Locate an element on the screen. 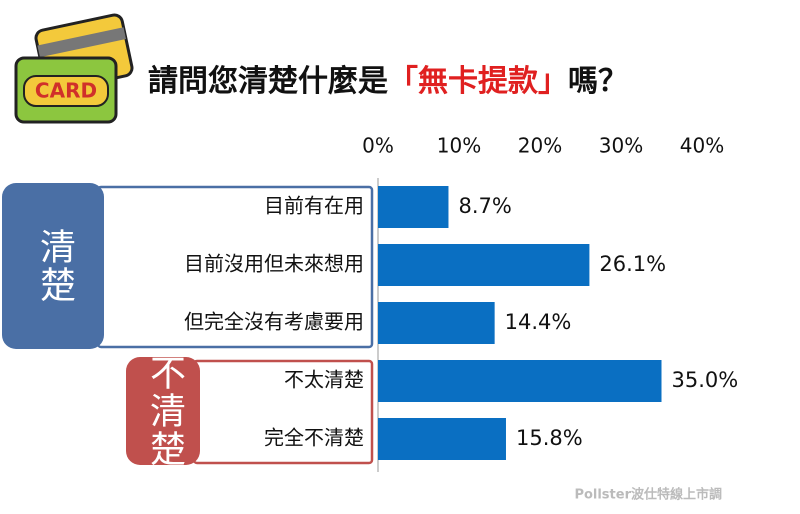 The width and height of the screenshot is (800, 514). x-tick-label: 20% is located at coordinates (540, 146).